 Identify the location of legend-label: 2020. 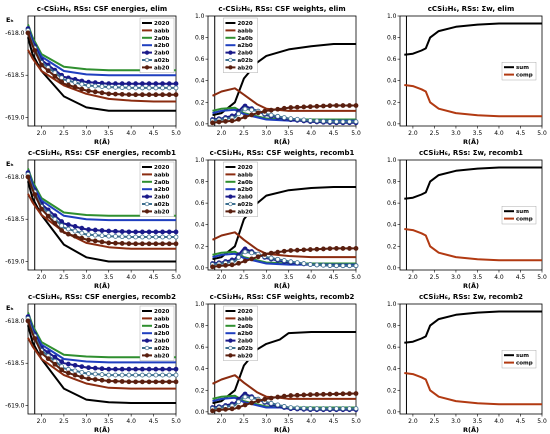
(244, 312).